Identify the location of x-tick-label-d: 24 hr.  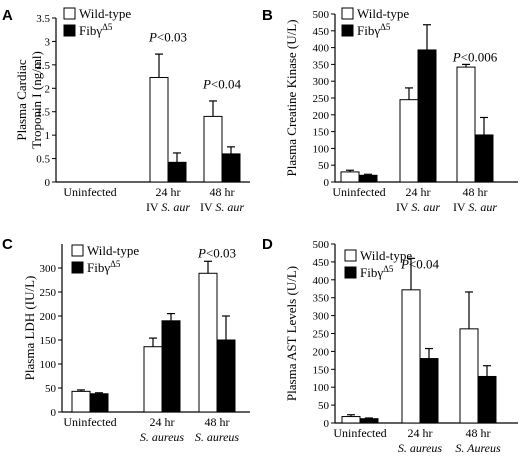
(420, 433).